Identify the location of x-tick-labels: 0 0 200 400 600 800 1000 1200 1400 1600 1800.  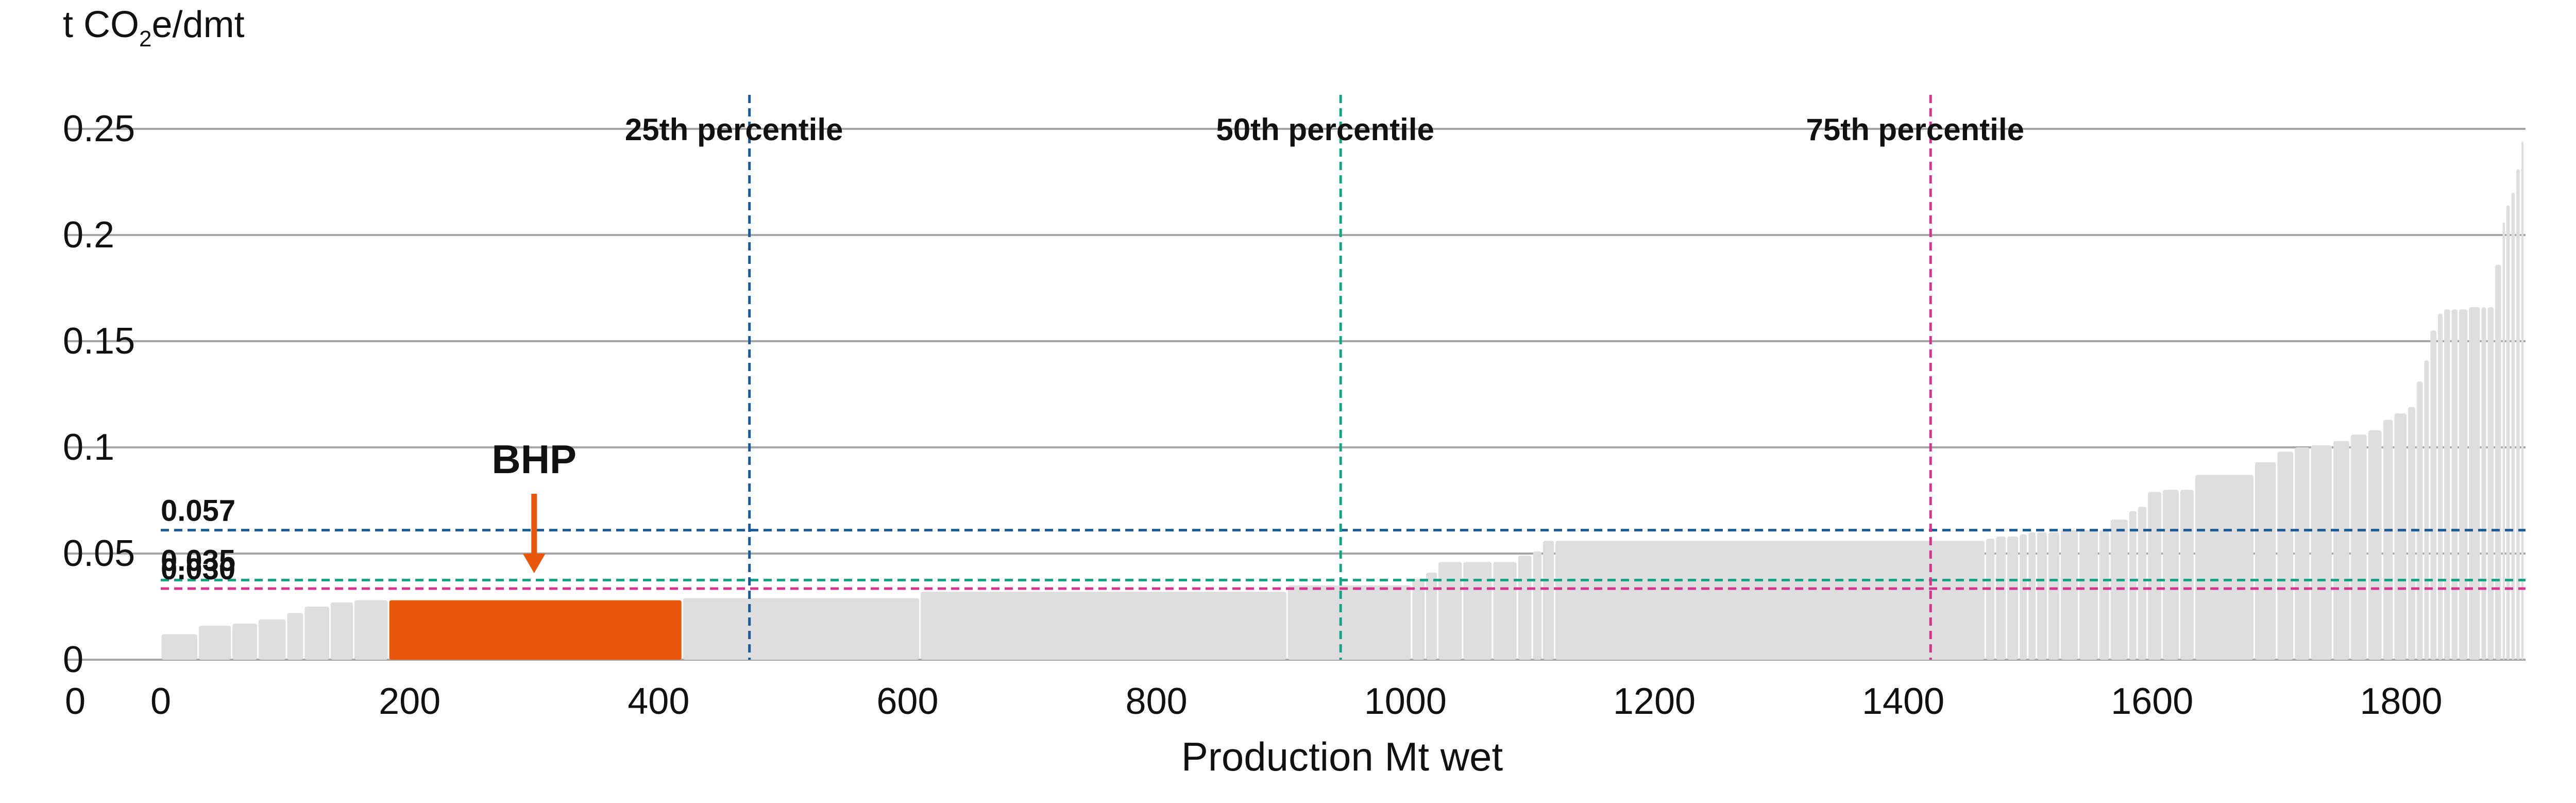
(1254, 702).